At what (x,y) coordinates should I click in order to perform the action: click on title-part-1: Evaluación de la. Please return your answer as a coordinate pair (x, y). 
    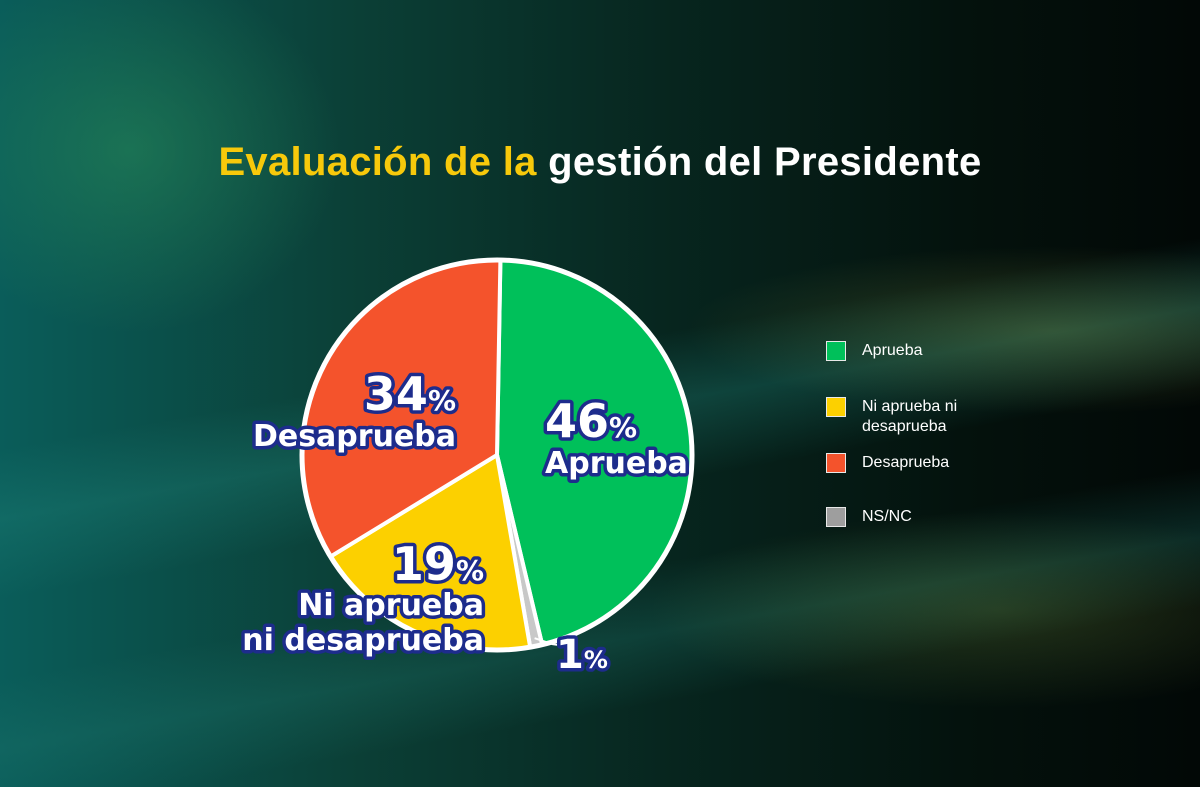
    Looking at the image, I should click on (377, 162).